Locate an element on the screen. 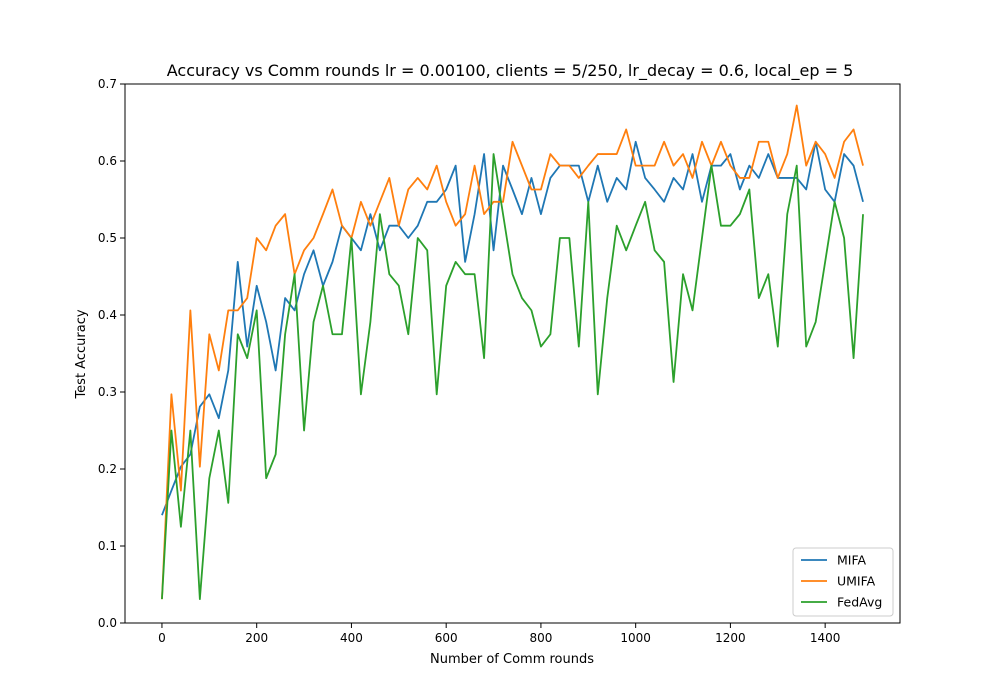 This screenshot has width=1000, height=700. legend: MIFA UMIFA FedAvg is located at coordinates (843, 582).